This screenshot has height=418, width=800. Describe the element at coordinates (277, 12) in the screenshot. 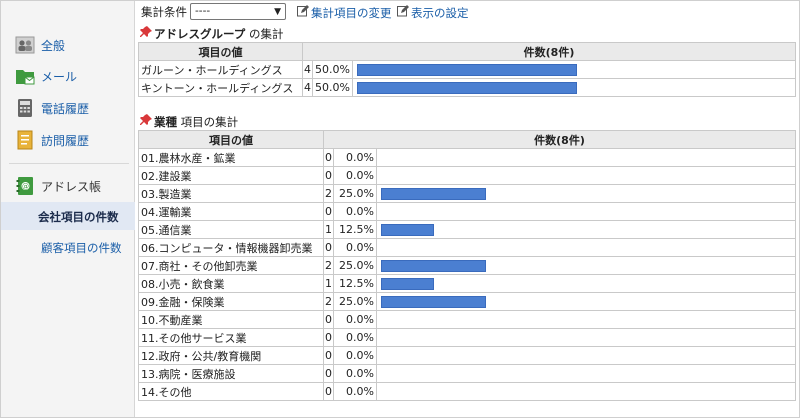

I see `chevron-down-icon: ▼` at that location.